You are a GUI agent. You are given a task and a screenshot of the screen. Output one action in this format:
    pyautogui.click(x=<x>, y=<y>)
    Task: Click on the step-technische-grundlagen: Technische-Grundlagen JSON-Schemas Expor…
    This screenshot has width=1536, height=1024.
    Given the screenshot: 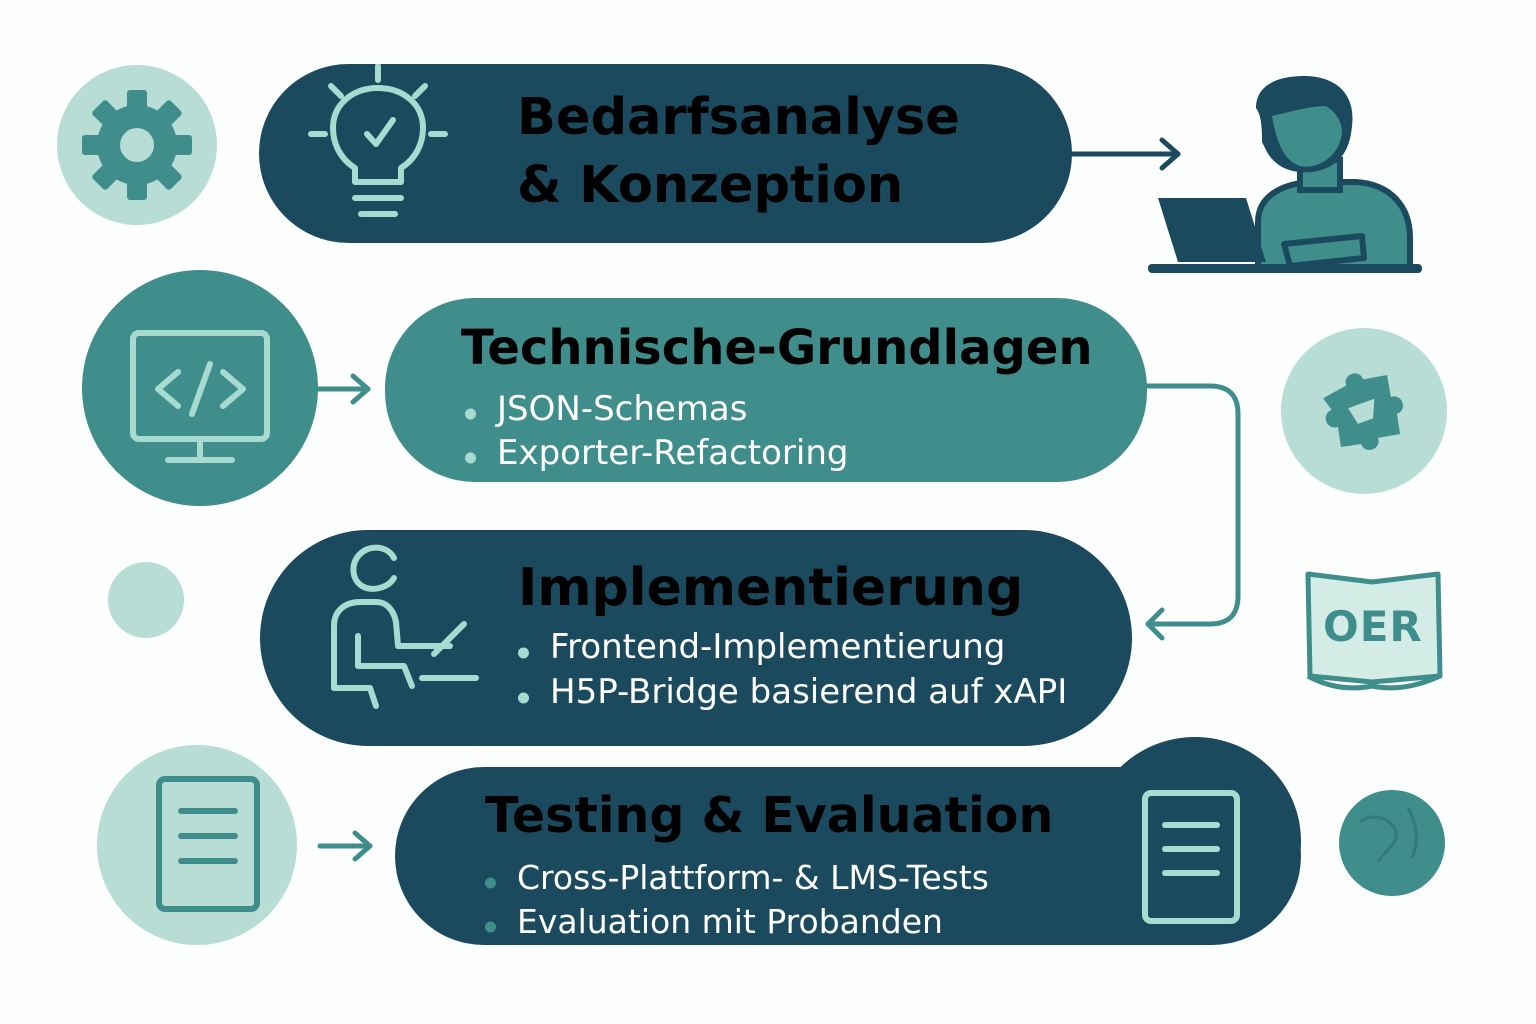 What is the action you would take?
    pyautogui.click(x=766, y=390)
    